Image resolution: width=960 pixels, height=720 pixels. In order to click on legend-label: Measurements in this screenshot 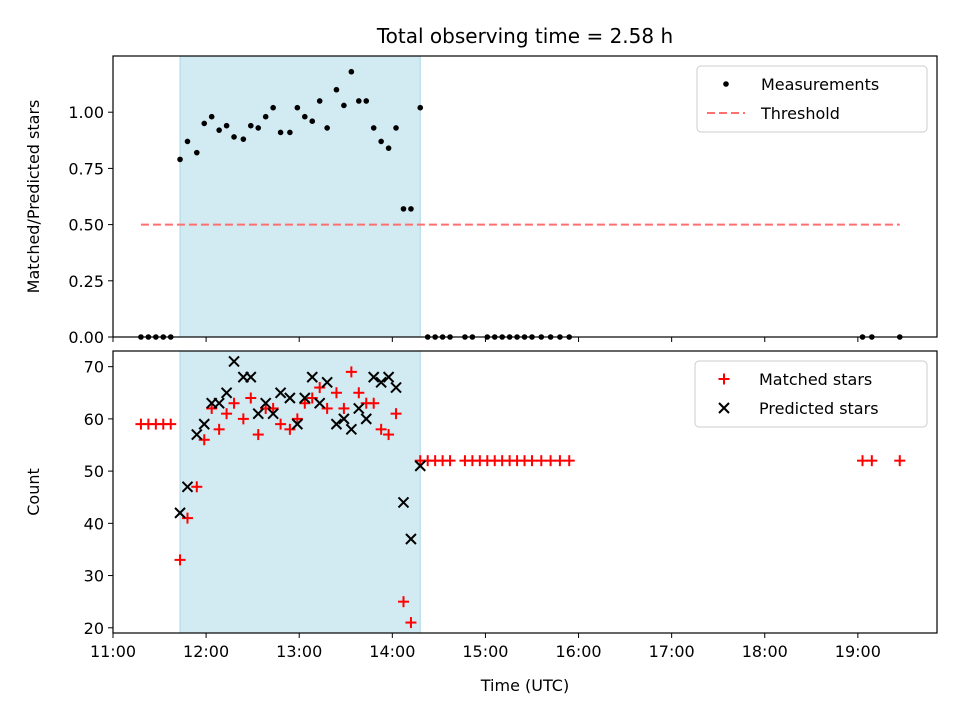, I will do `click(820, 84)`.